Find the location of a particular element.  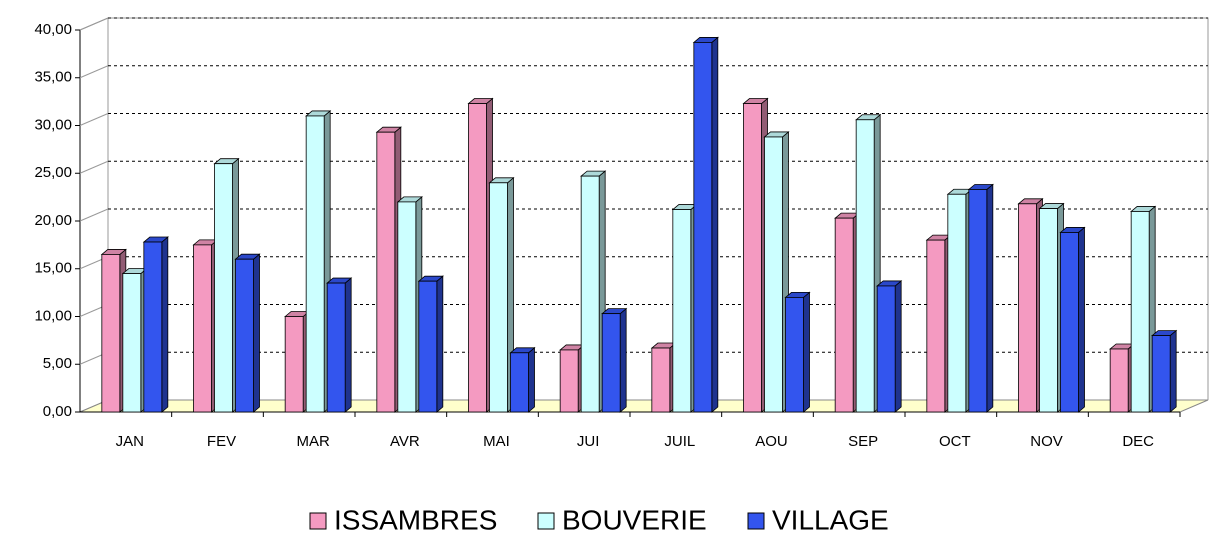

y-tick-label: 40,00 is located at coordinates (53, 29).